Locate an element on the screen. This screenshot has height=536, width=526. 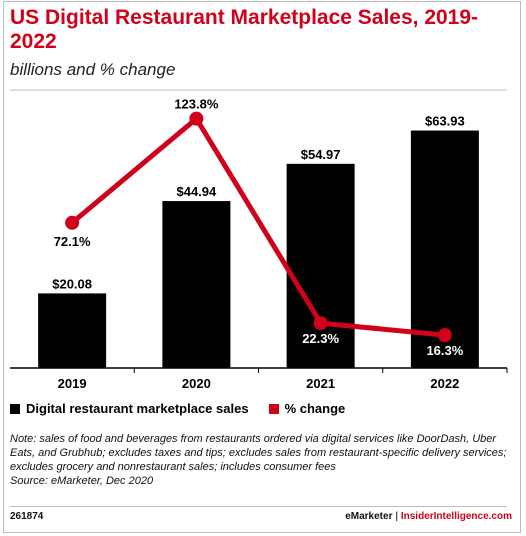
bar-label-2019: $20.08 is located at coordinates (72, 283).